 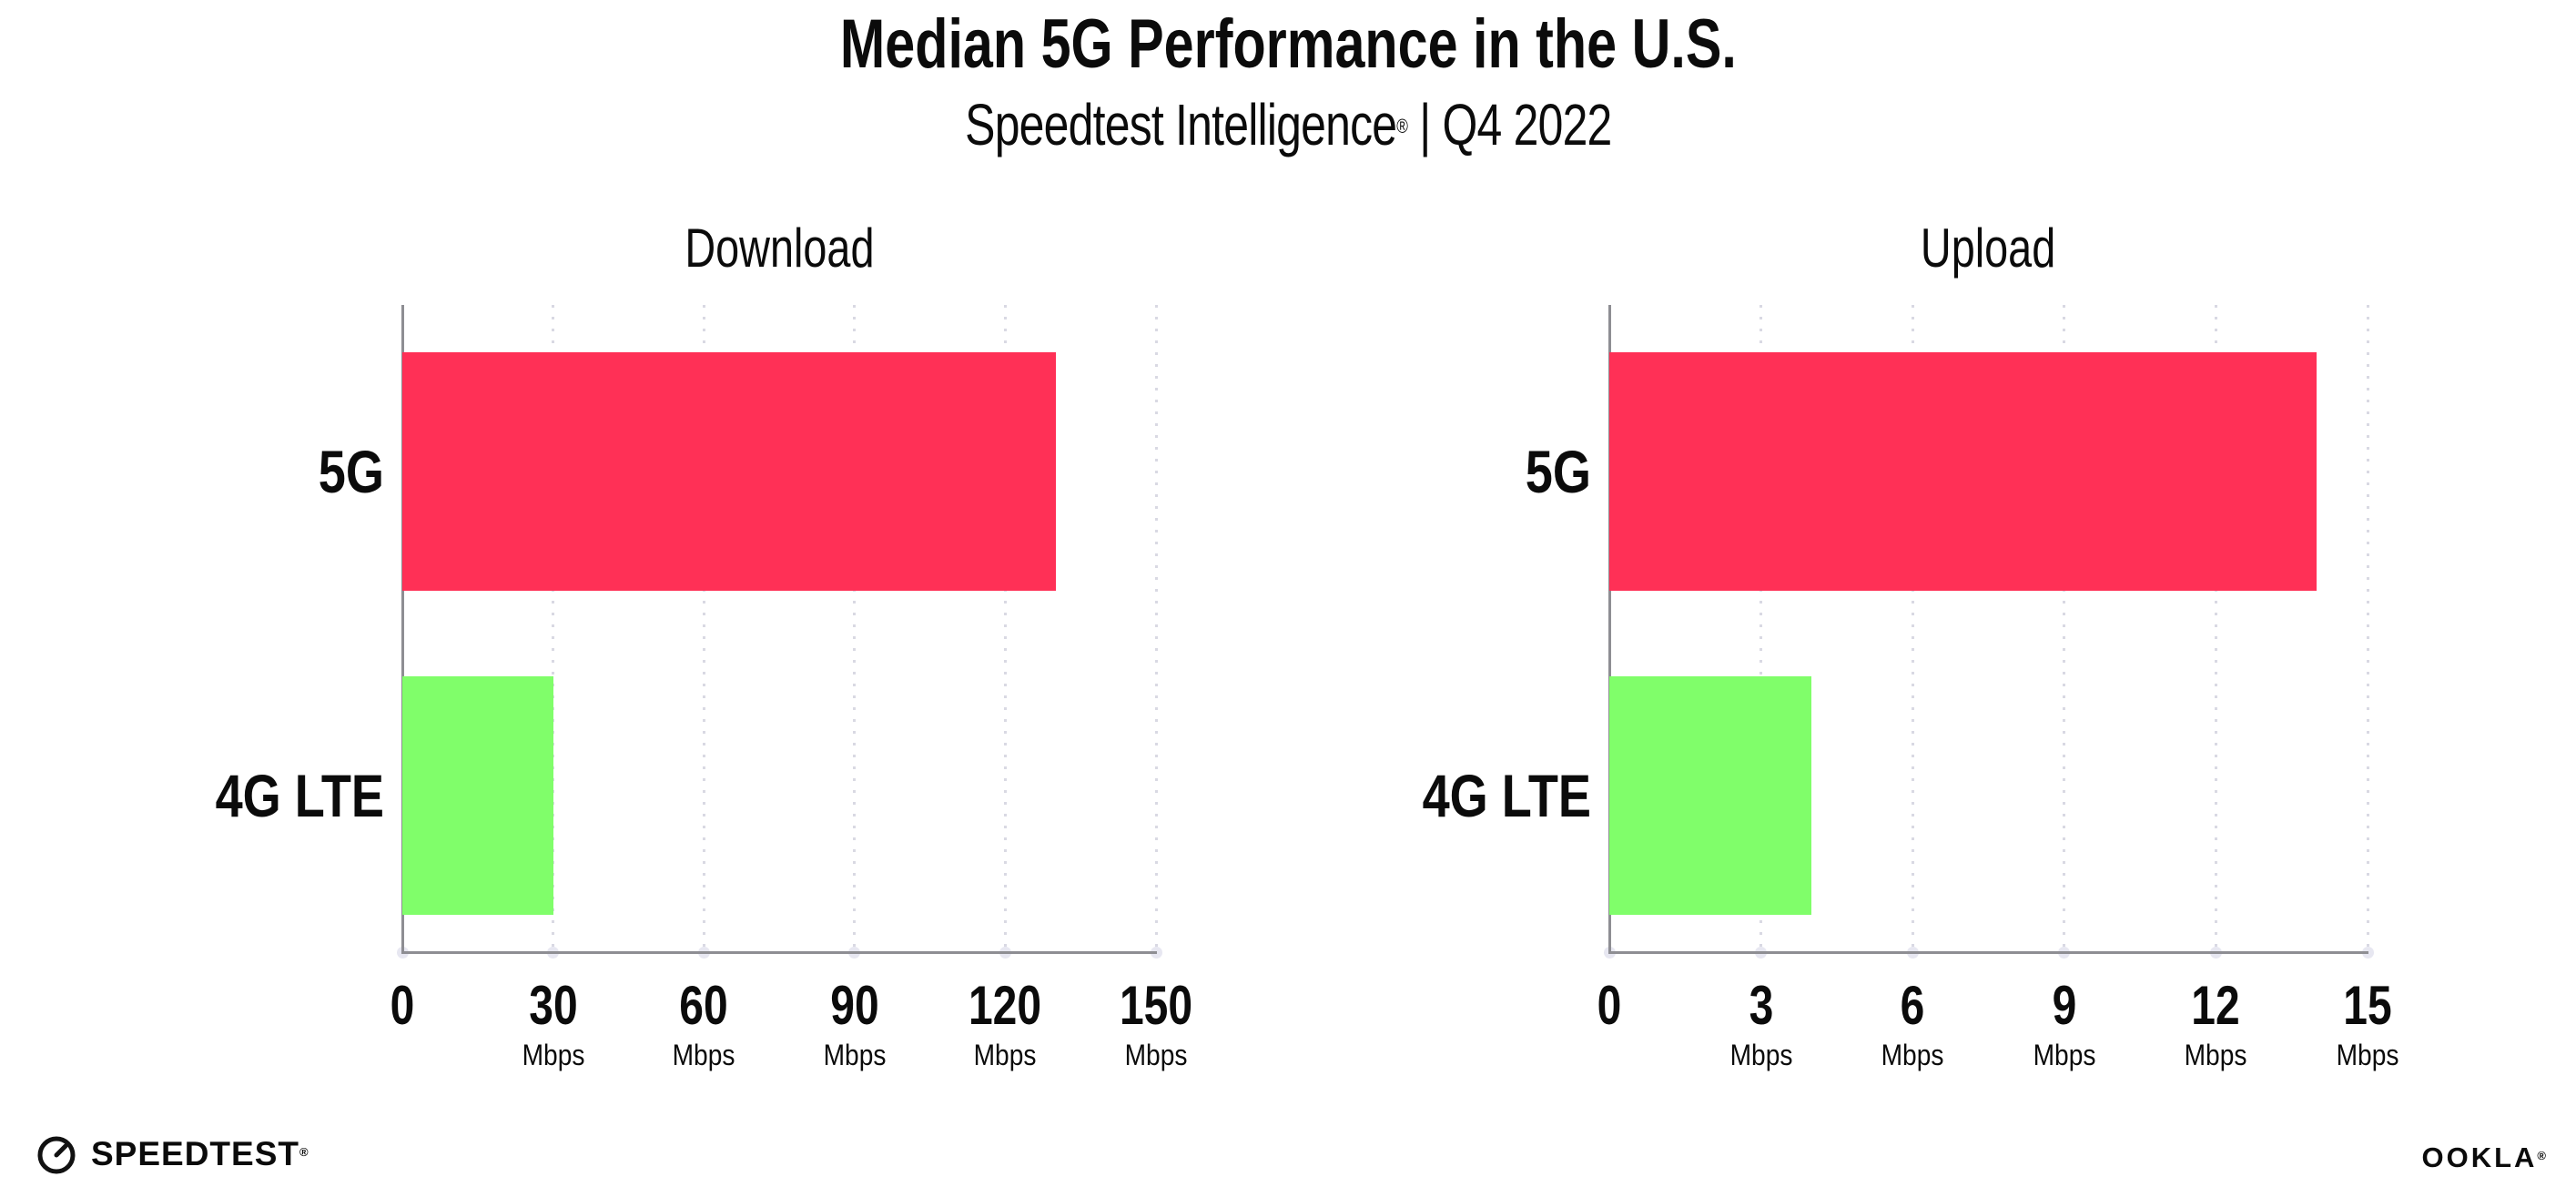 What do you see at coordinates (1761, 1005) in the screenshot?
I see `x-tick-value: 3` at bounding box center [1761, 1005].